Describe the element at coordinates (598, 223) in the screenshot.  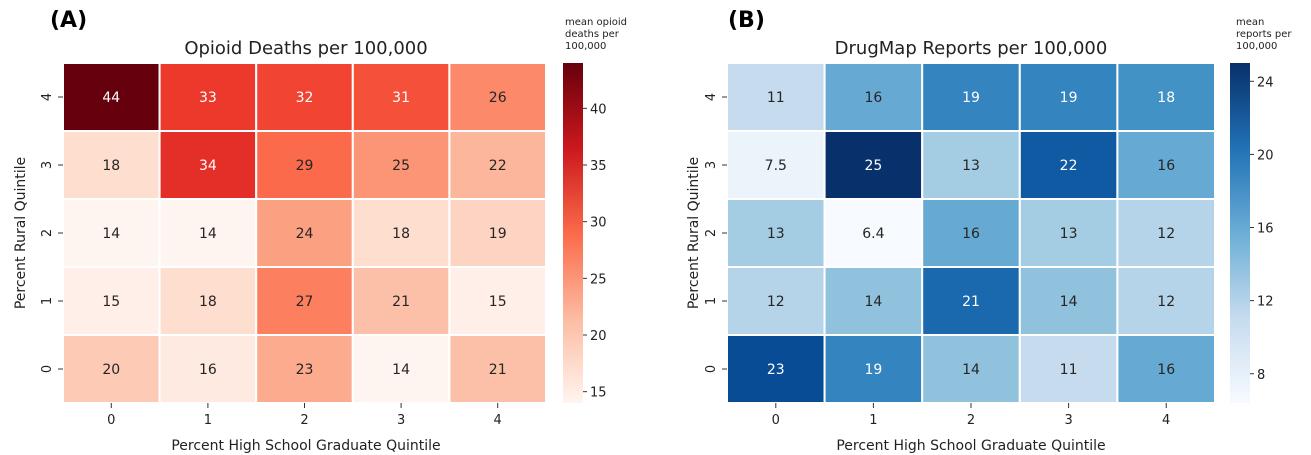
I see `colorbar-tick-label: 30` at that location.